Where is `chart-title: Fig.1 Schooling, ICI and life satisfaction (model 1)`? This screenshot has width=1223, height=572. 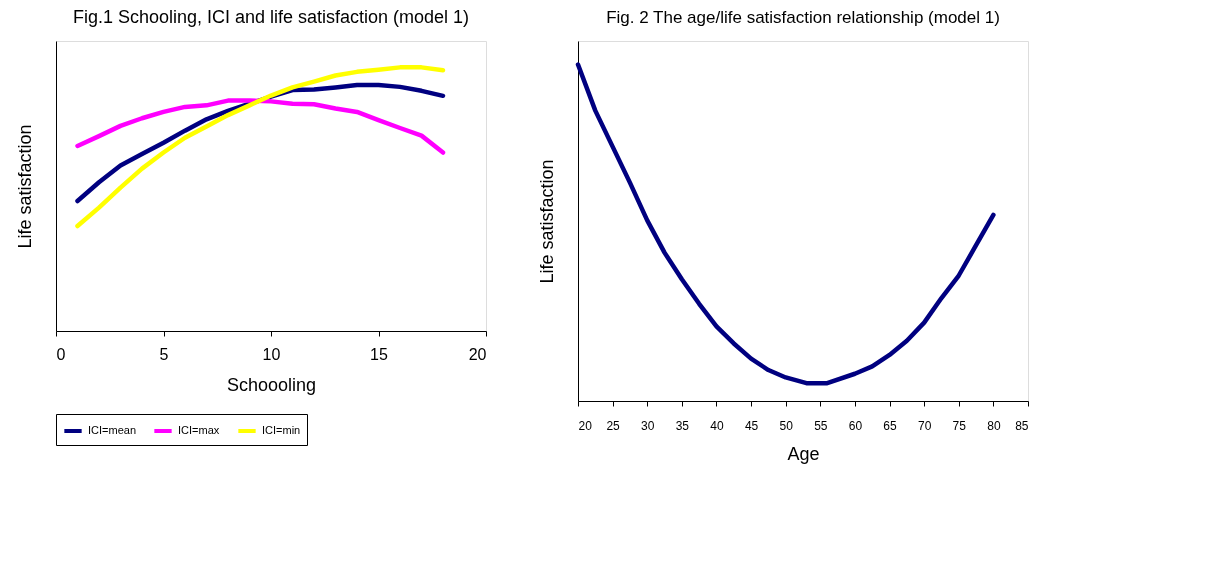
chart-title: Fig.1 Schooling, ICI and life satisfaction (model 1) is located at coordinates (271, 17).